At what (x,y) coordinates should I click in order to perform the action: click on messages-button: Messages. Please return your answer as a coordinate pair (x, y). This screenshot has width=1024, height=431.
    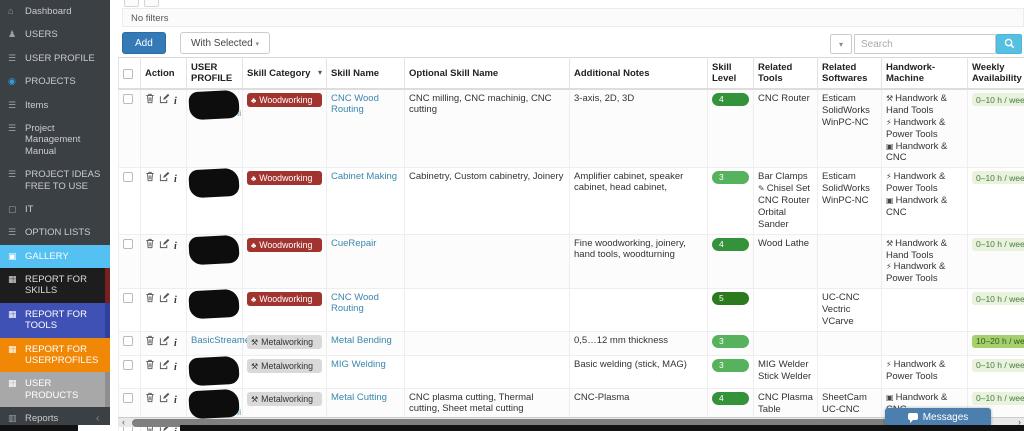
    Looking at the image, I should click on (938, 418).